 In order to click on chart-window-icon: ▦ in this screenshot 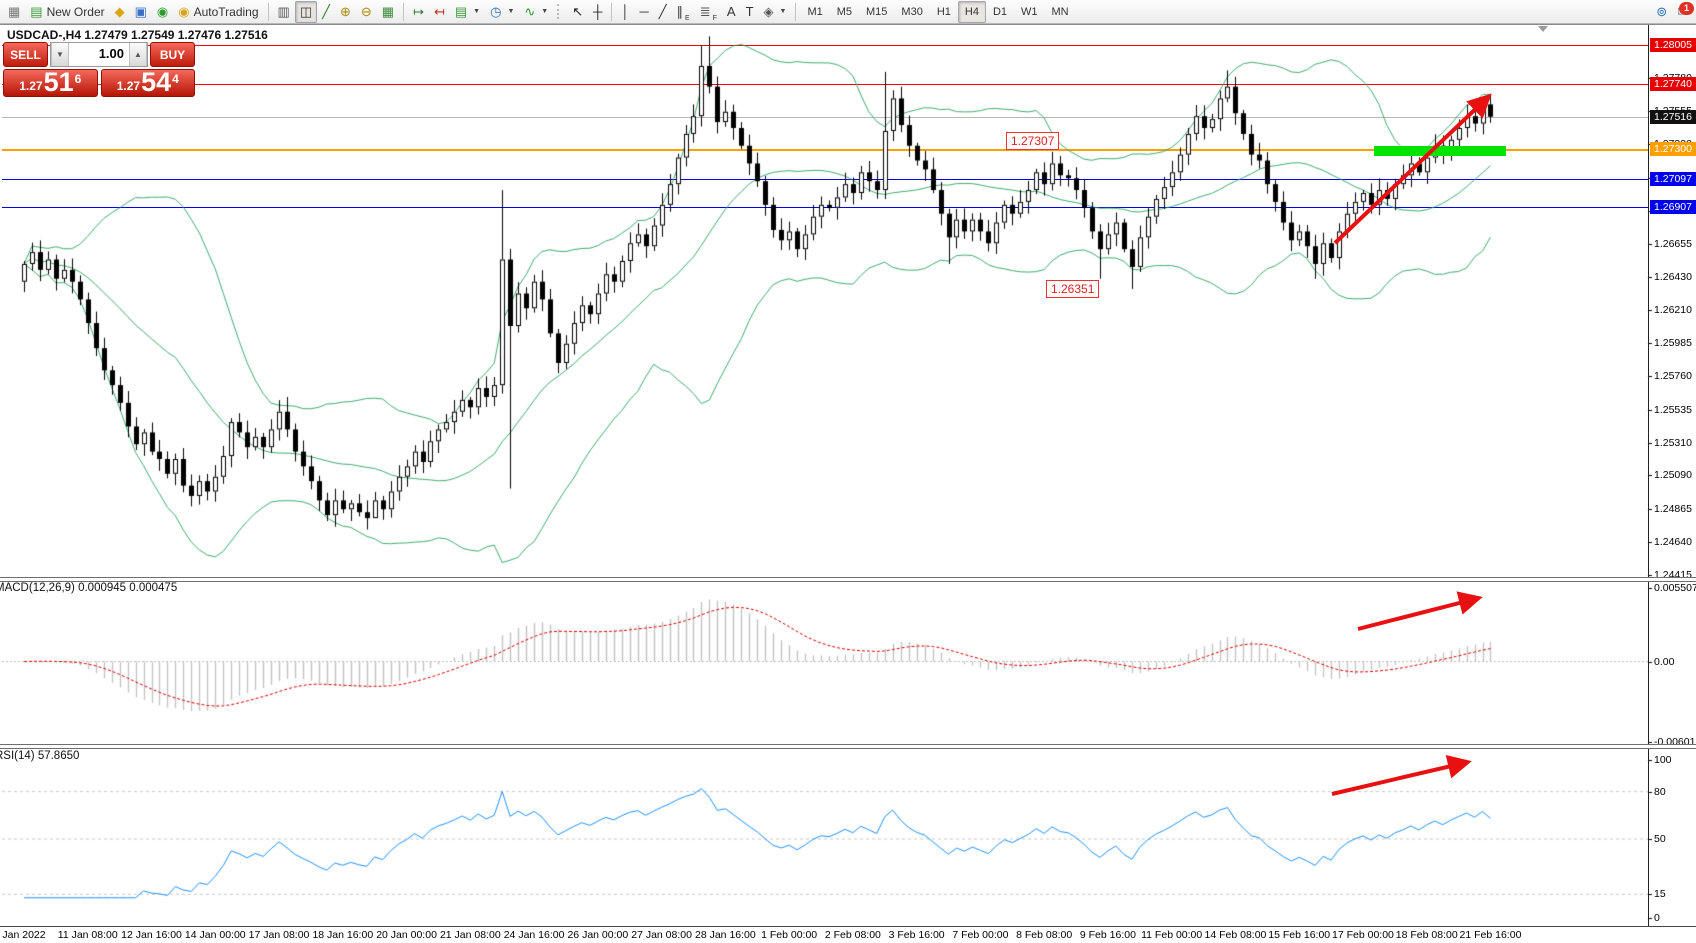, I will do `click(14, 11)`.